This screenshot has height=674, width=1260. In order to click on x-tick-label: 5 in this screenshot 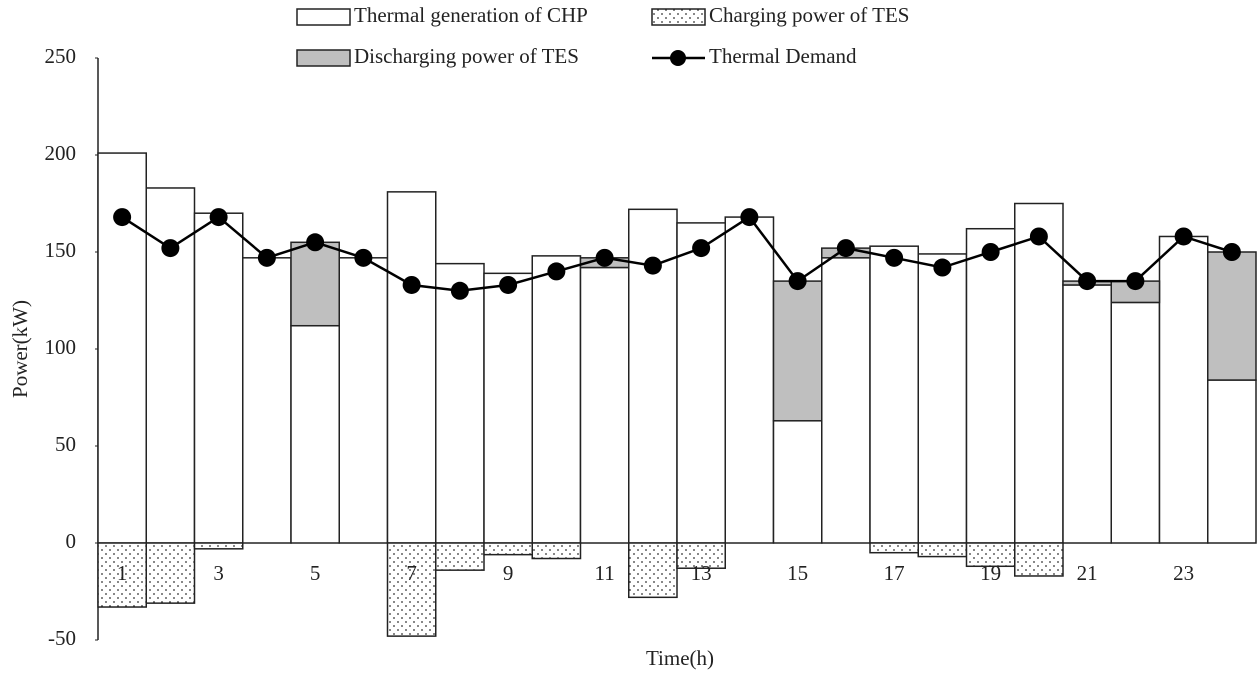, I will do `click(315, 573)`.